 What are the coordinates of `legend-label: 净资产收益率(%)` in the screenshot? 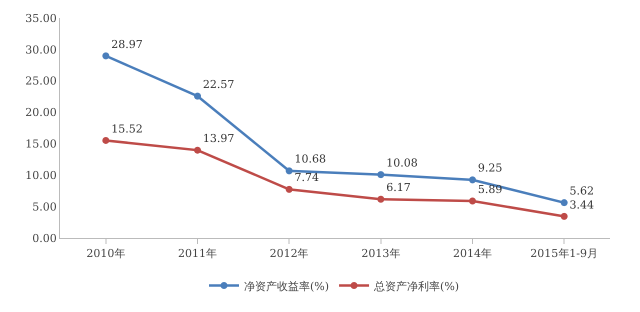 It's located at (287, 286).